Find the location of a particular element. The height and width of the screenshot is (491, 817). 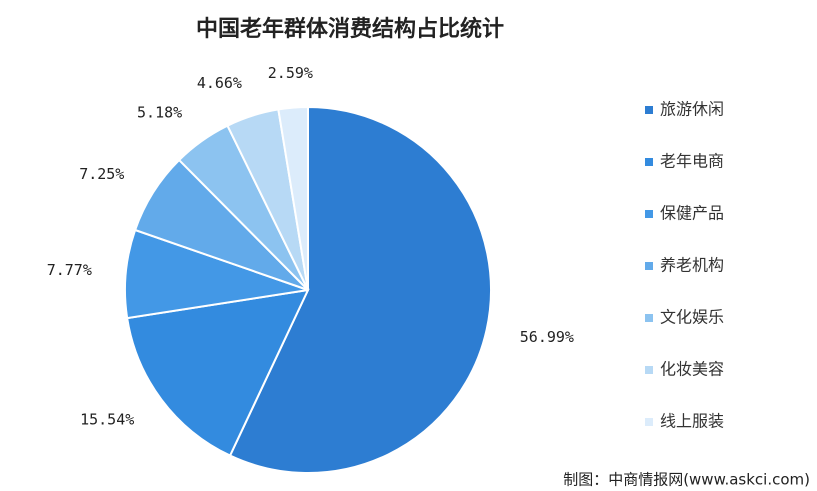

data-label: 4.66% is located at coordinates (219, 83).